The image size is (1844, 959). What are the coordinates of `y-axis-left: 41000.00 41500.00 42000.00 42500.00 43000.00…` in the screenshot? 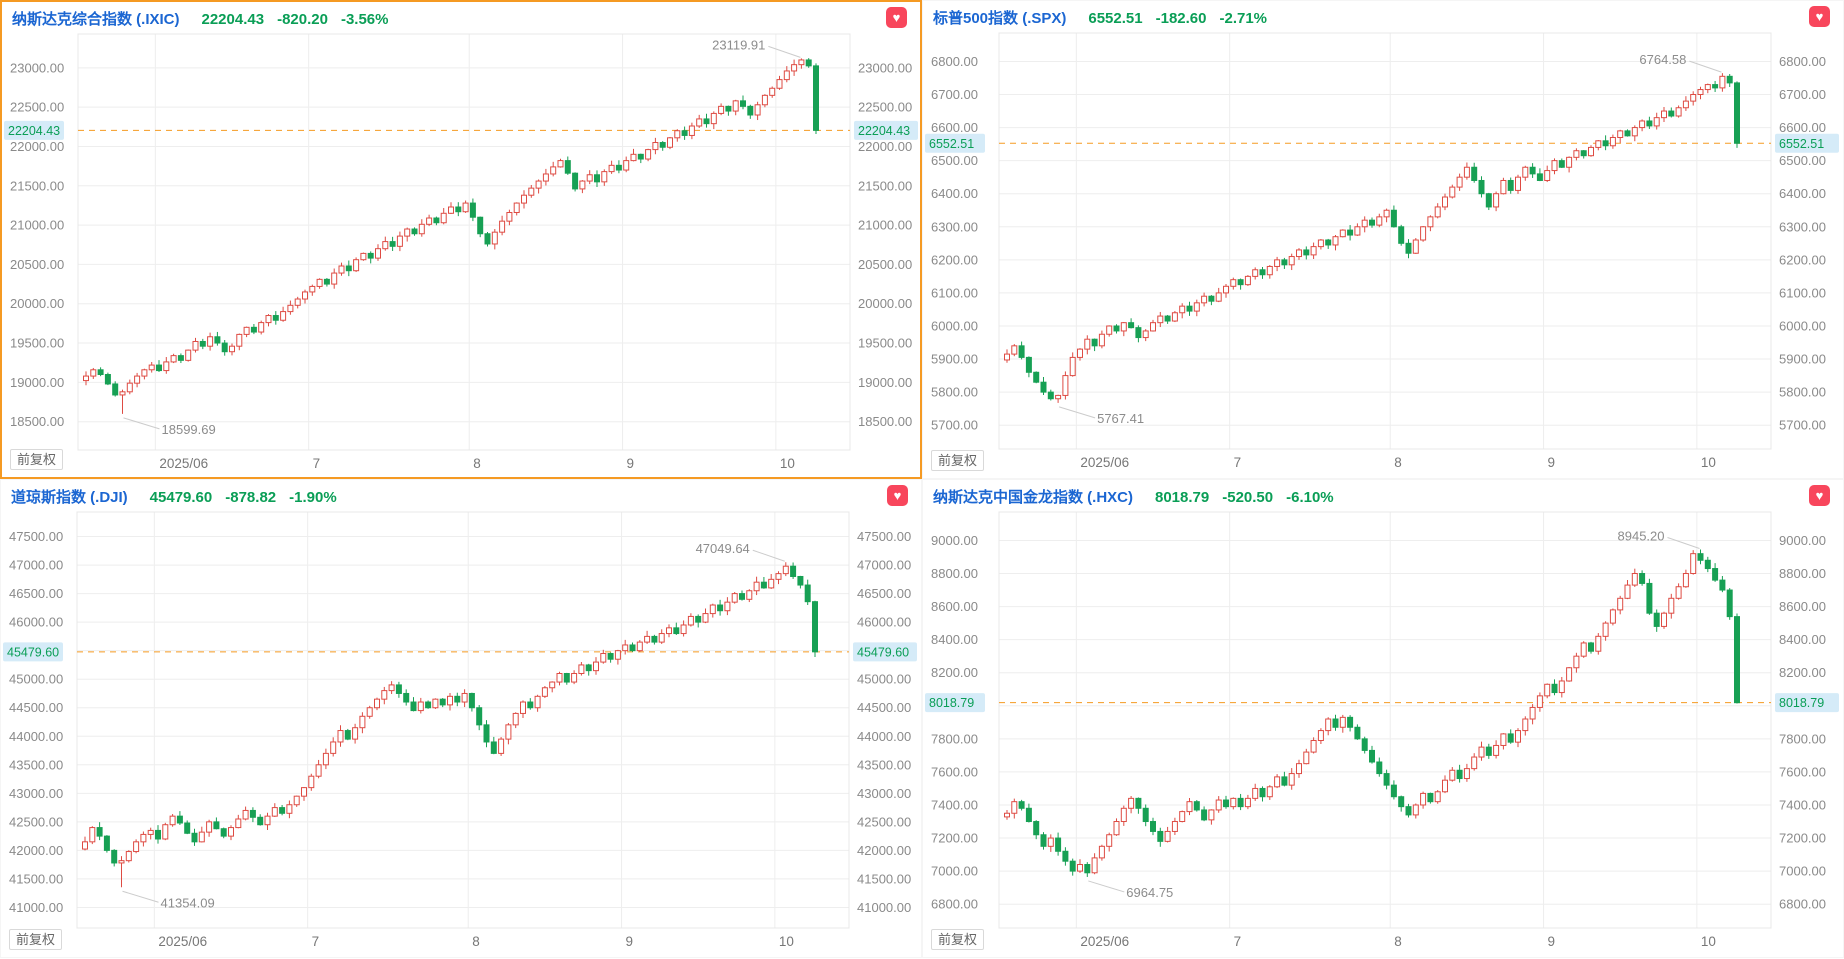 It's located at (36, 722).